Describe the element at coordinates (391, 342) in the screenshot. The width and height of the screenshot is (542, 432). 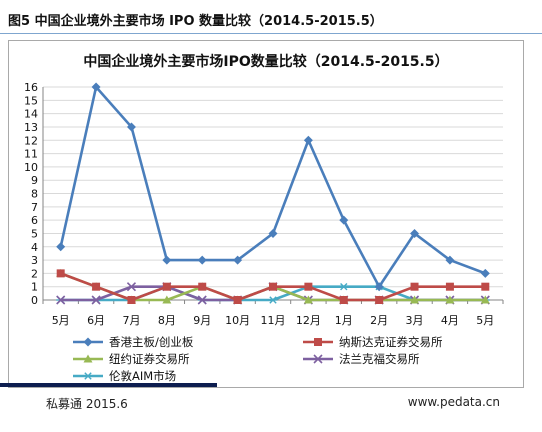
I see `legend-label: 纳斯达克证券交易所` at that location.